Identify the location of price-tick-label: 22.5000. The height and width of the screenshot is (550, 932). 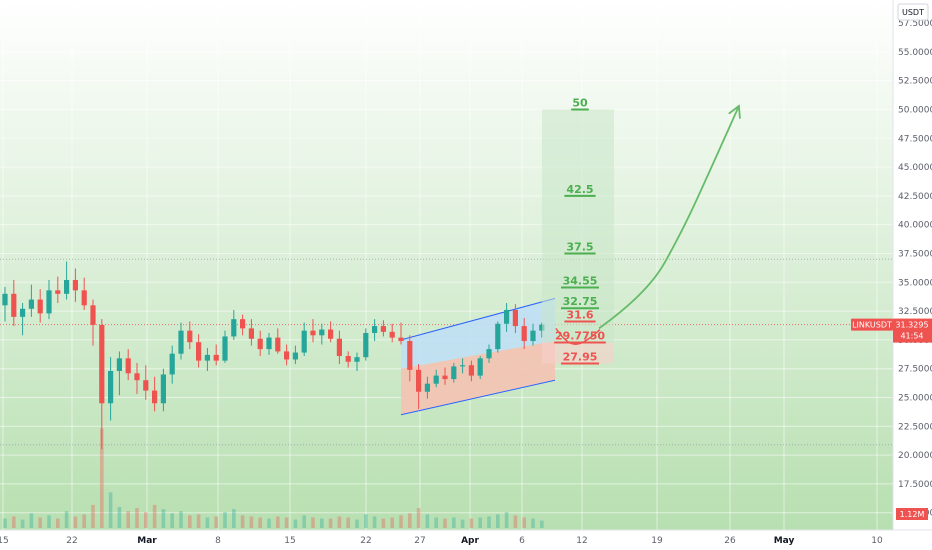
(915, 427).